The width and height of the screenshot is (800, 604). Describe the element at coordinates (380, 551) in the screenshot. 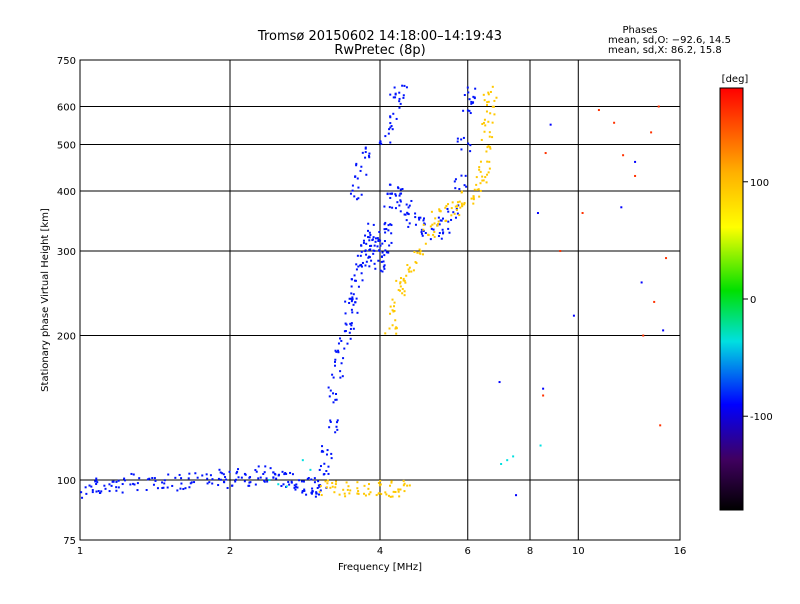

I see `x-tick-label: 4` at that location.